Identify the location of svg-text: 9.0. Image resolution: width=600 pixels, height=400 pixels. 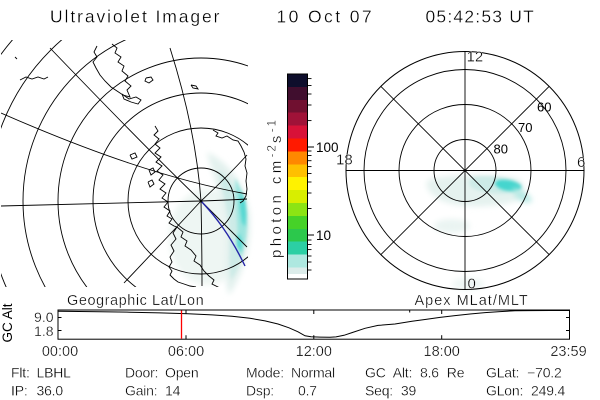
(44, 317).